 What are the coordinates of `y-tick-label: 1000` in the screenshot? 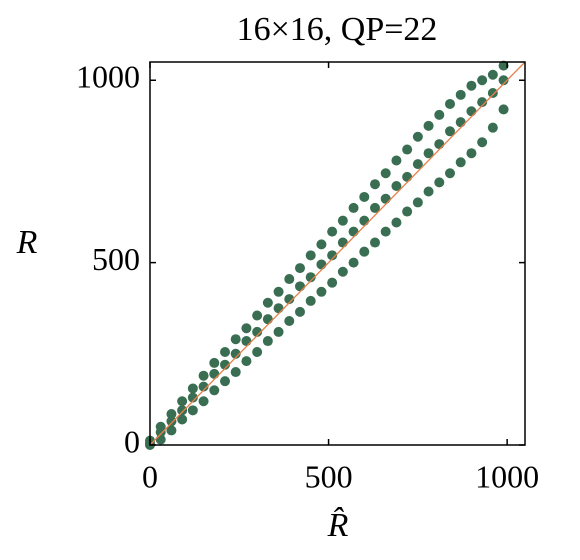 It's located at (108, 77).